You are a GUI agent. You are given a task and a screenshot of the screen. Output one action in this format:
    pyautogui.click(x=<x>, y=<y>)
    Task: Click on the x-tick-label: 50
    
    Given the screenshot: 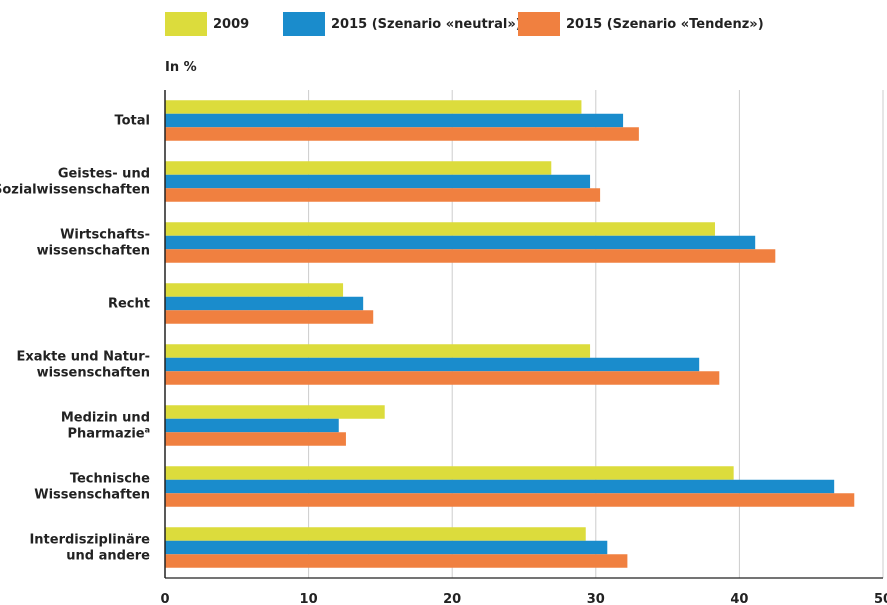 What is the action you would take?
    pyautogui.click(x=880, y=598)
    